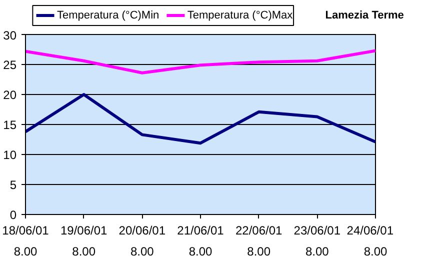 The height and width of the screenshot is (279, 438). I want to click on category-label: 18/06/01 8.00, so click(25, 241).